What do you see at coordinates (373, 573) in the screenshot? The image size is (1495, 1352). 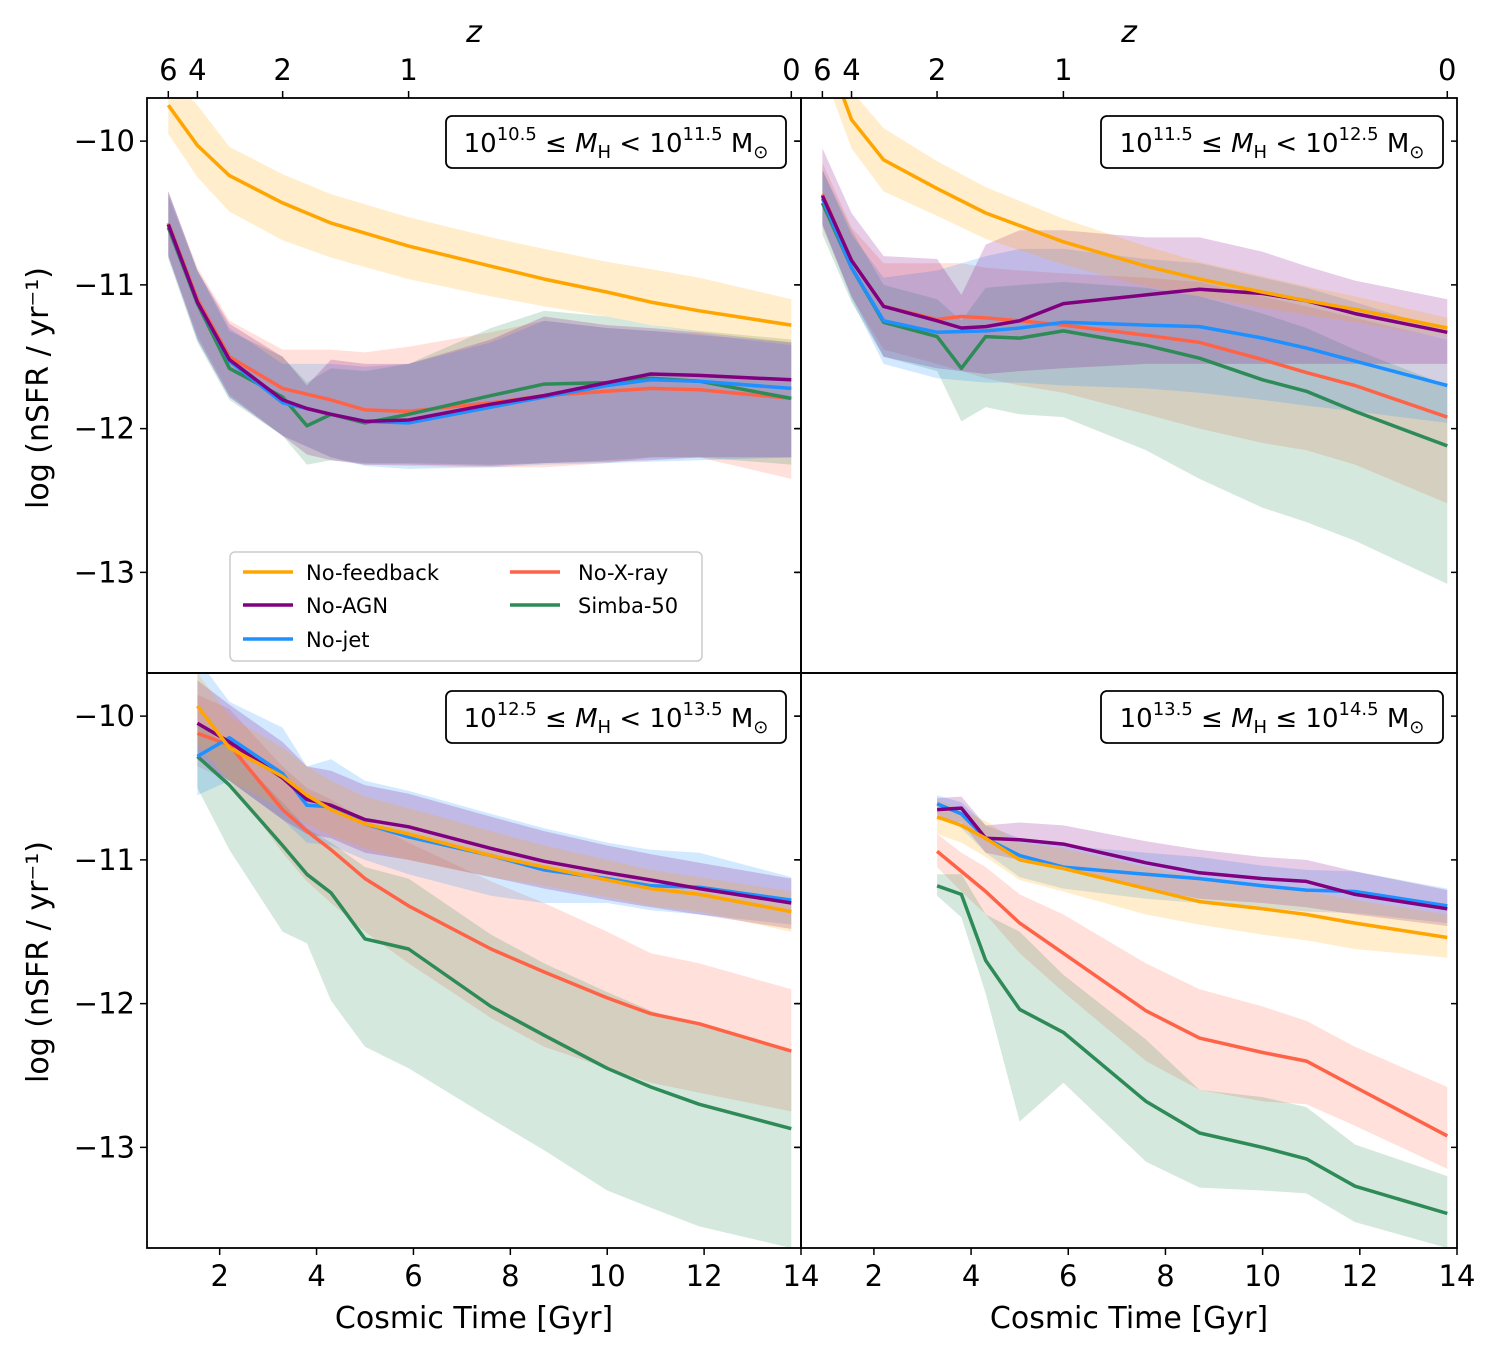 I see `legend-label-no-feedback: No-feedback` at bounding box center [373, 573].